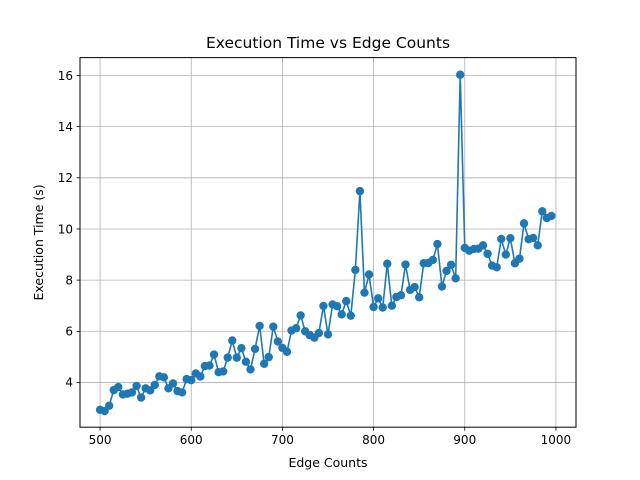 The width and height of the screenshot is (640, 480). I want to click on x-axis-label: Edge Counts, so click(327, 462).